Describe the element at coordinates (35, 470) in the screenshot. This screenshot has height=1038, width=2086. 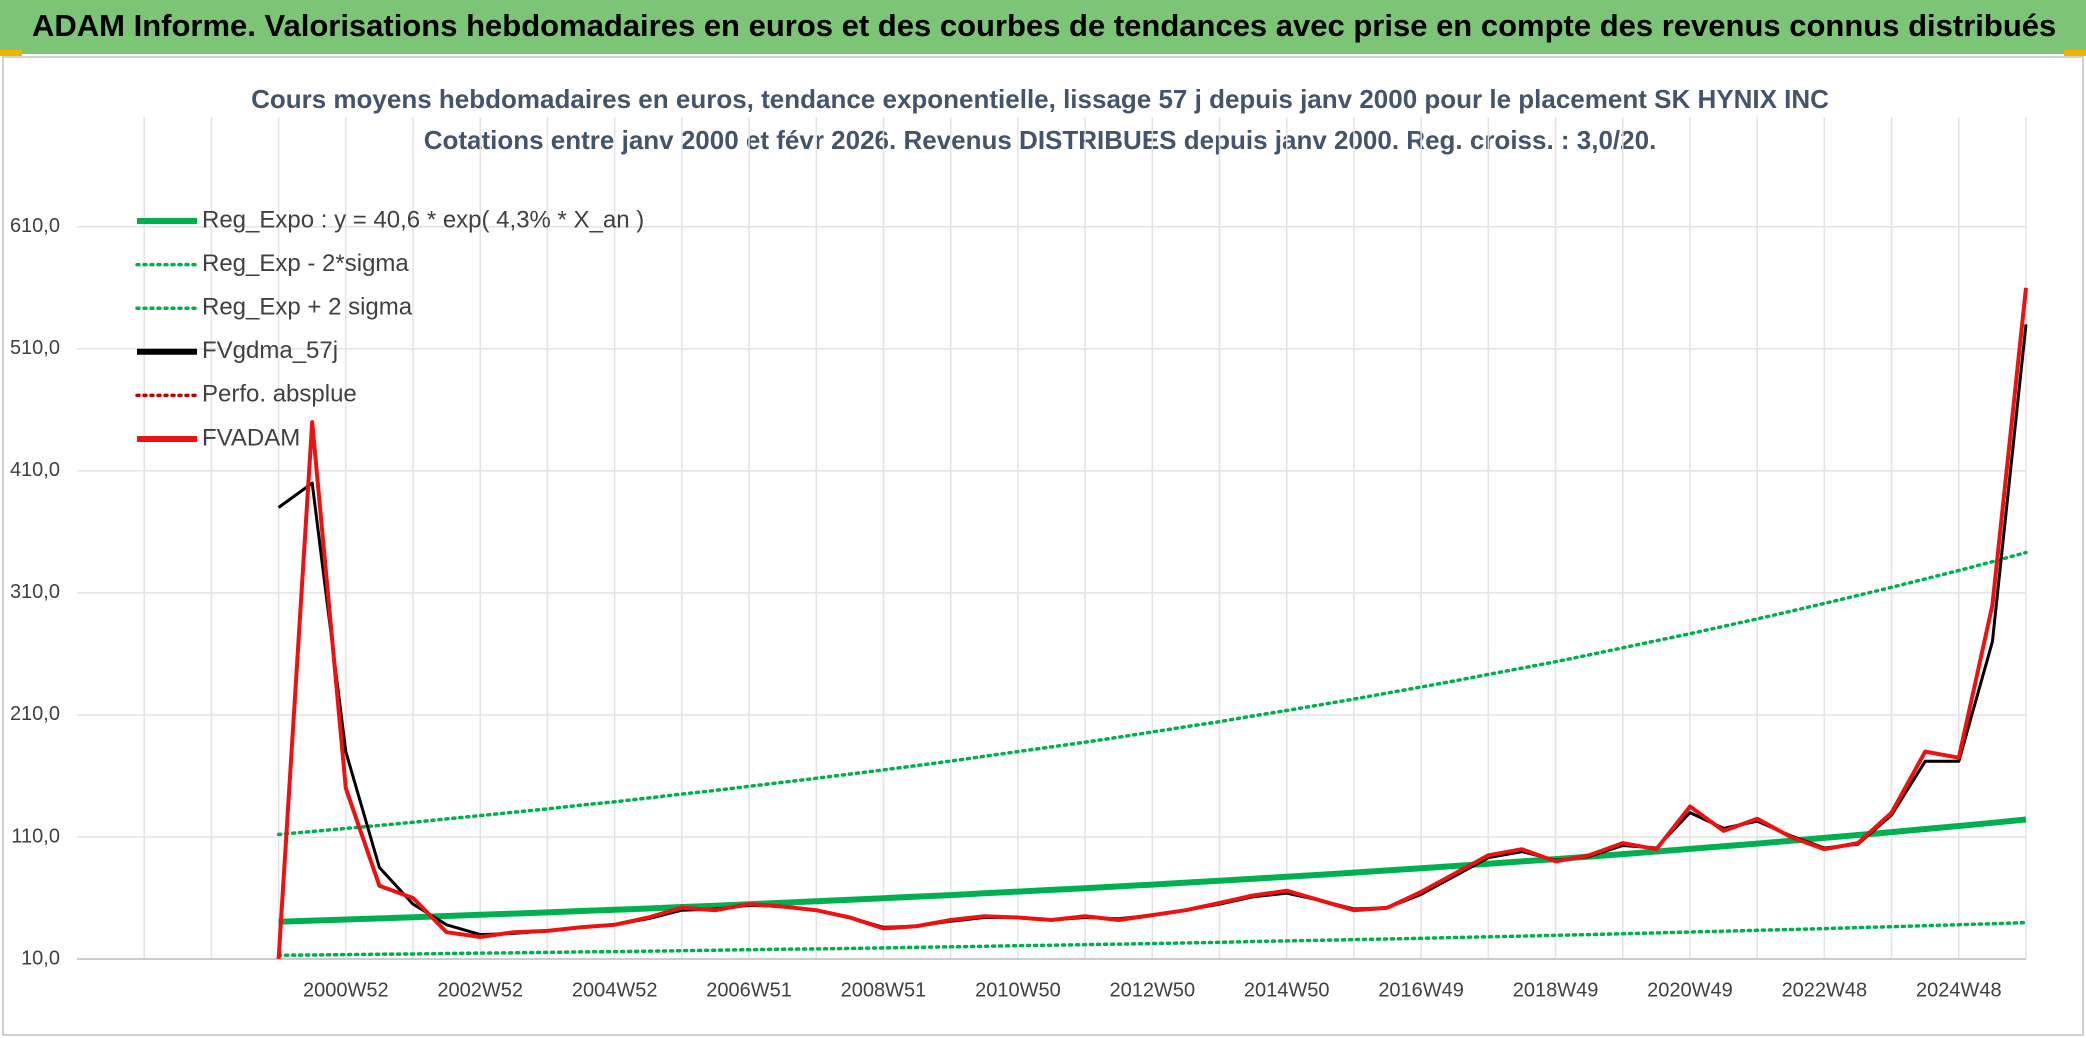
I see `y-tick-label: 410,0` at that location.